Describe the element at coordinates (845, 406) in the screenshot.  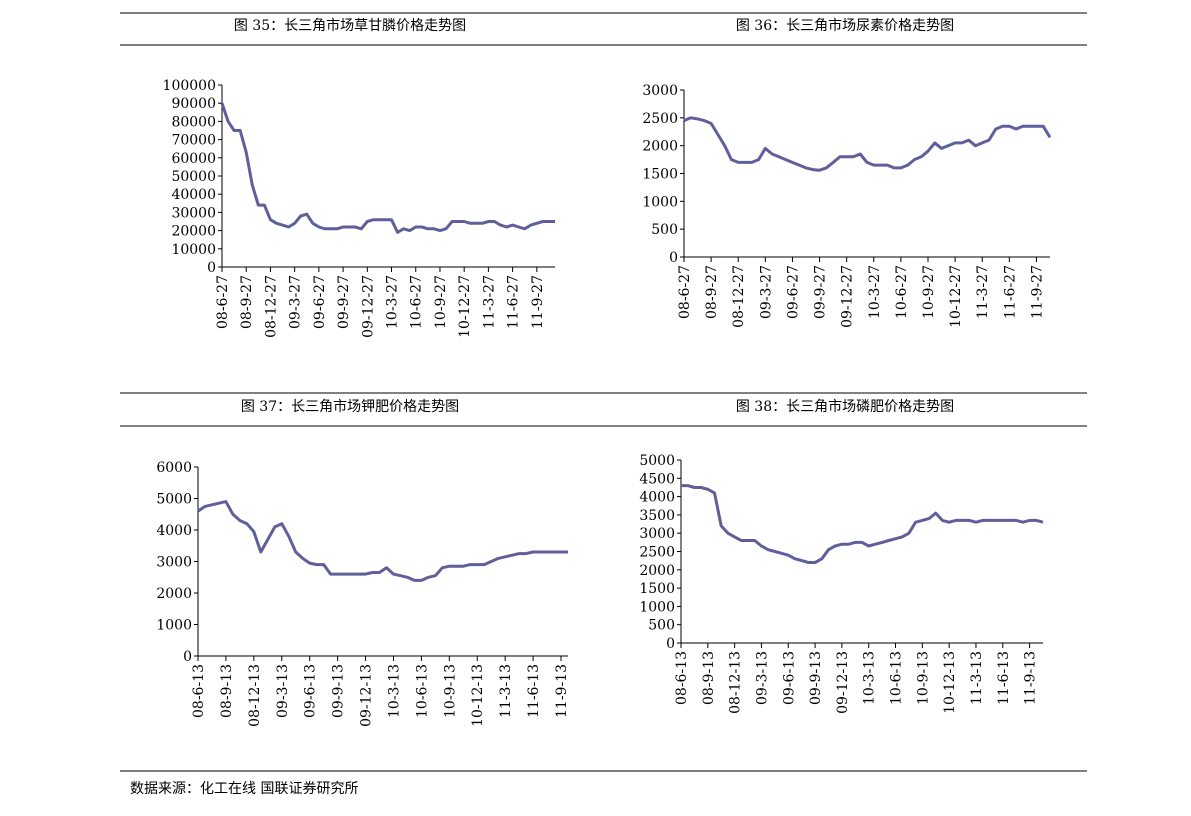
I see `chart-title: 图 38：长三角市场磷肥价格走势图` at that location.